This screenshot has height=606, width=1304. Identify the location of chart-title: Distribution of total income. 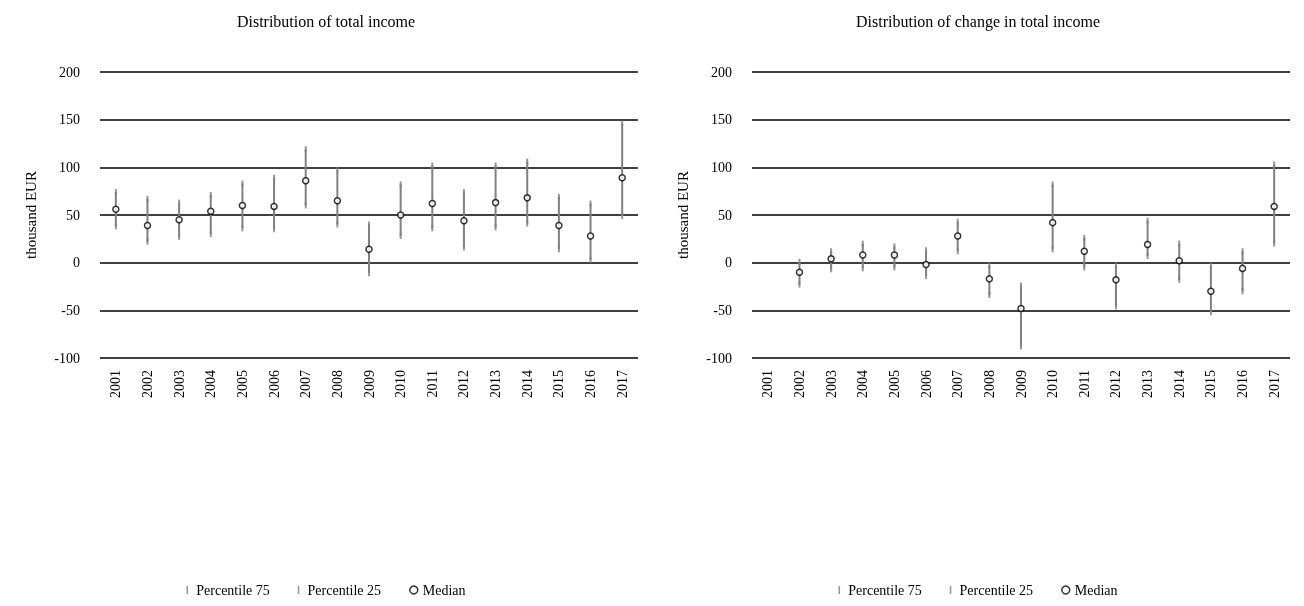
(326, 21).